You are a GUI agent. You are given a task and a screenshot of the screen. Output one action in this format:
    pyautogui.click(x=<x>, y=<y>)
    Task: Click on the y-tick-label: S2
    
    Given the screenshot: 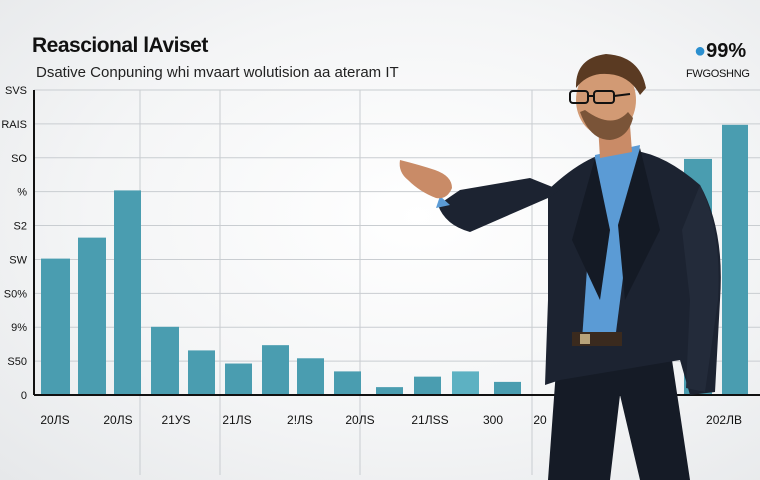 What is the action you would take?
    pyautogui.click(x=20, y=227)
    